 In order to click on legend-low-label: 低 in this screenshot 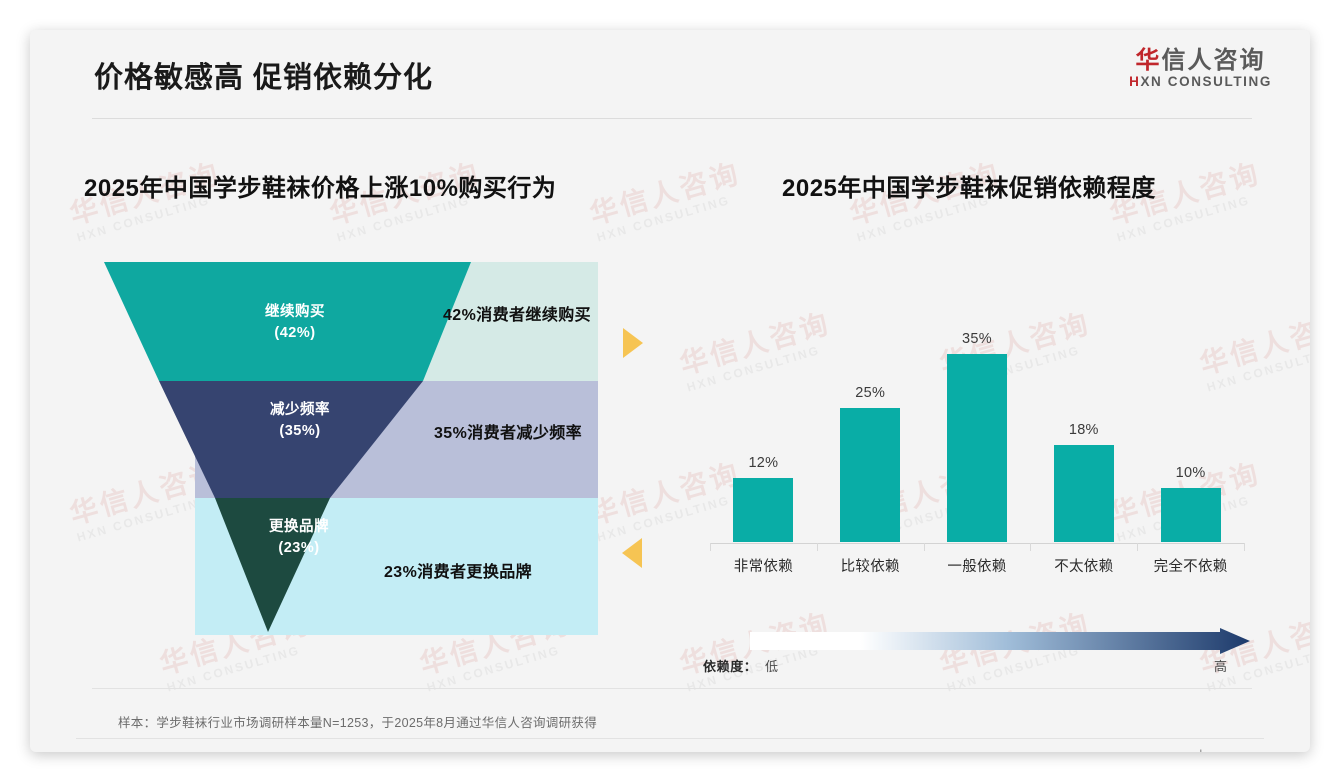, I will do `click(772, 666)`.